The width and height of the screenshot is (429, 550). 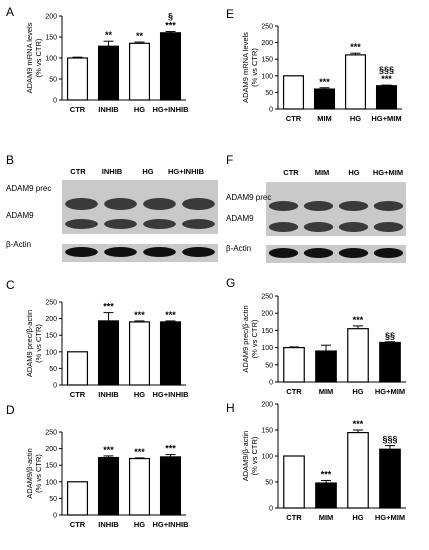 I want to click on panel-letter-f: F, so click(x=229, y=160).